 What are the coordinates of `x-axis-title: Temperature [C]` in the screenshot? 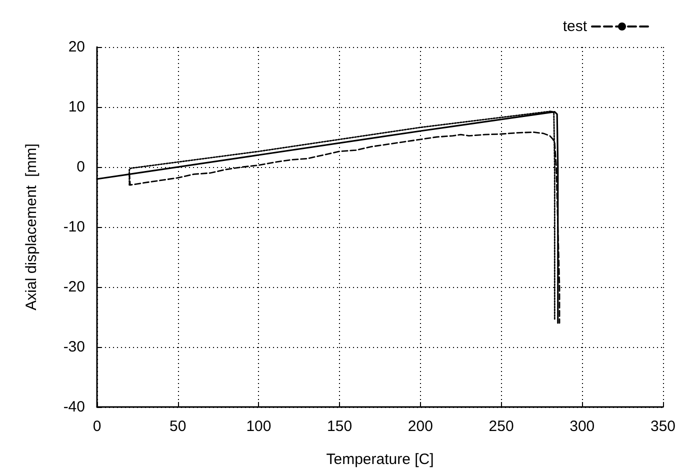 It's located at (380, 459).